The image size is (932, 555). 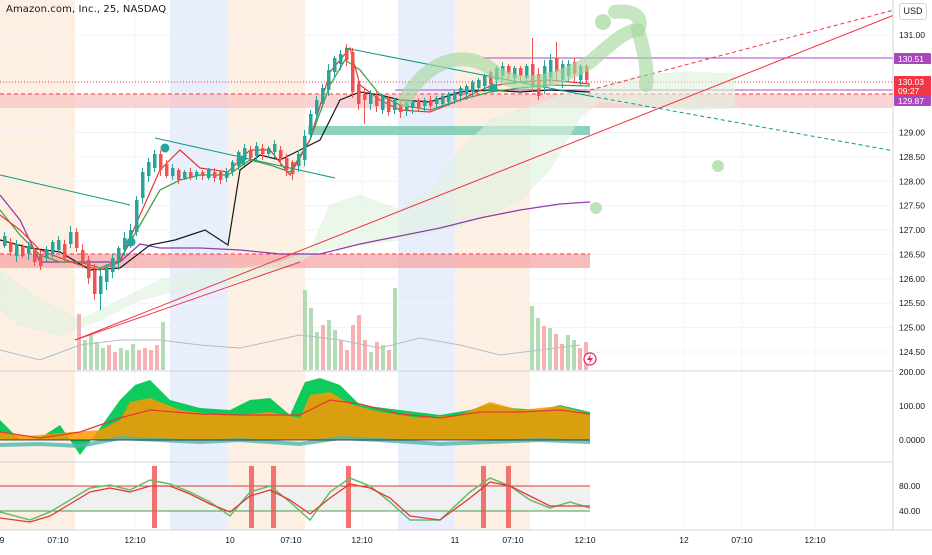 What do you see at coordinates (913, 11) in the screenshot?
I see `currency-button: USD` at bounding box center [913, 11].